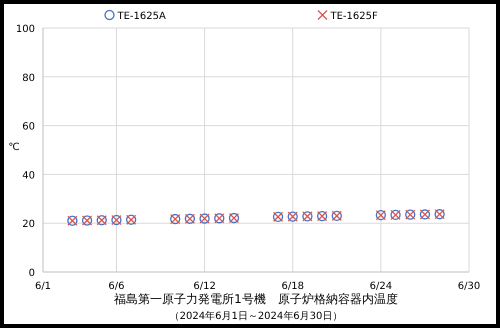 This screenshot has height=328, width=500. I want to click on x-tick-label: 6/30, so click(469, 286).